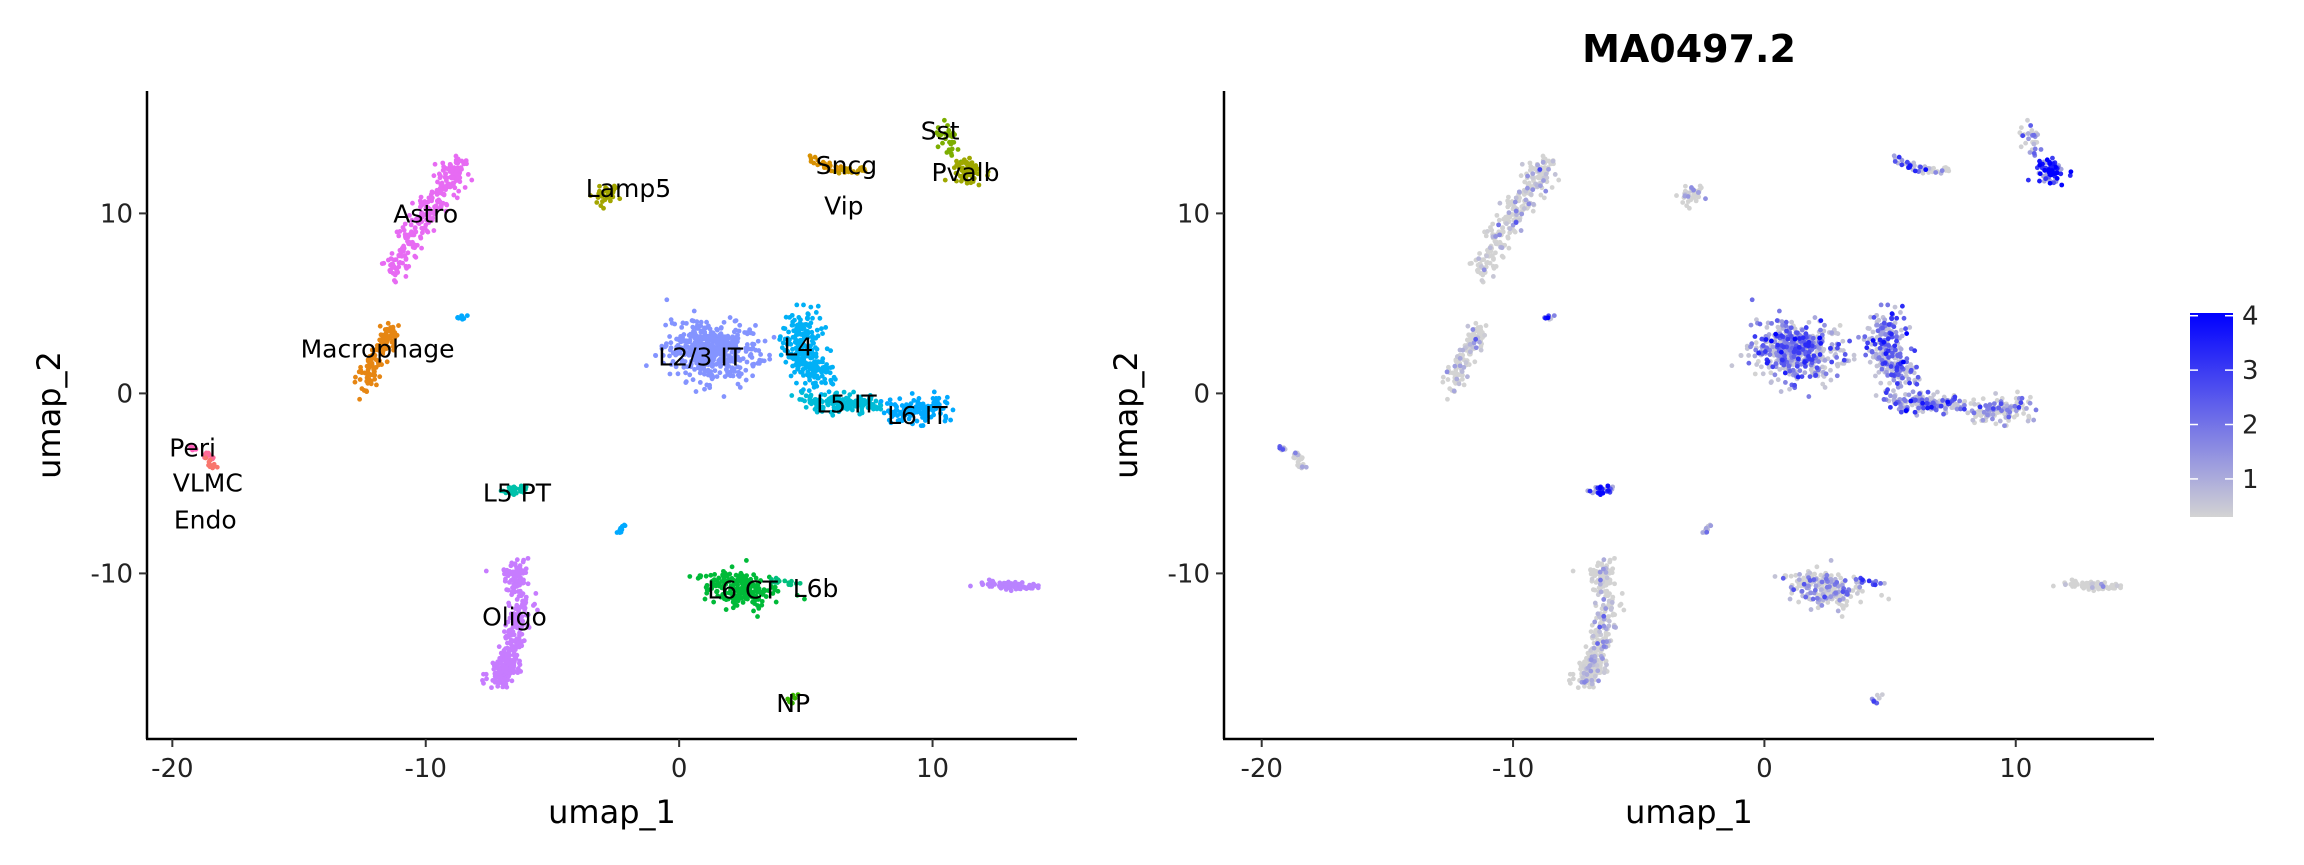 This screenshot has height=865, width=2304. I want to click on y-tick-label: 10, so click(116, 214).